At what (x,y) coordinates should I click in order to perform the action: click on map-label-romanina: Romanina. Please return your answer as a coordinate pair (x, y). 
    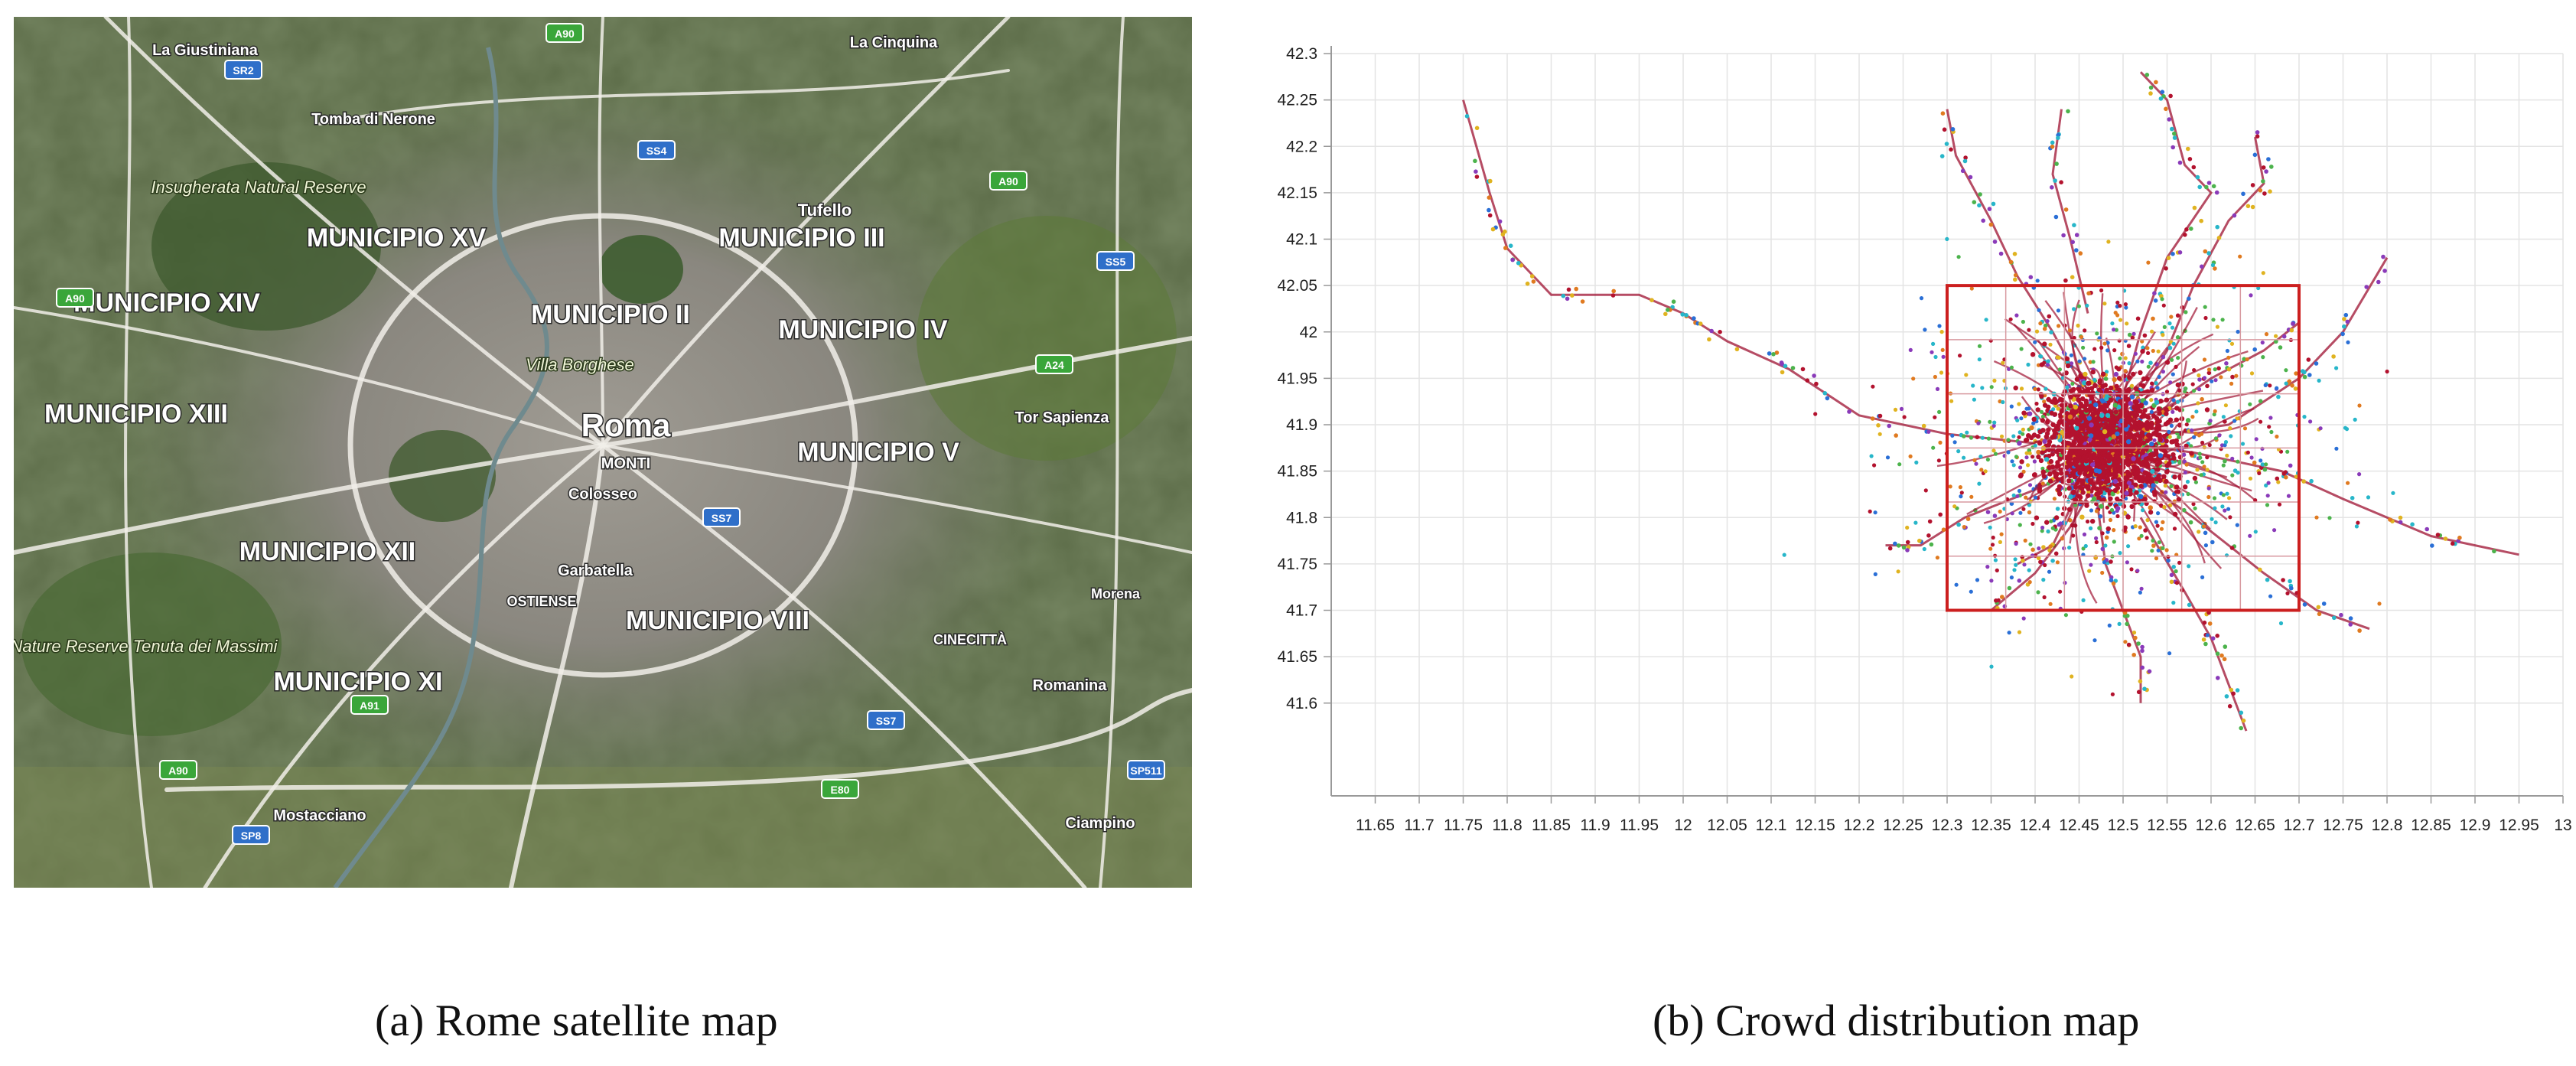
    Looking at the image, I should click on (1071, 686).